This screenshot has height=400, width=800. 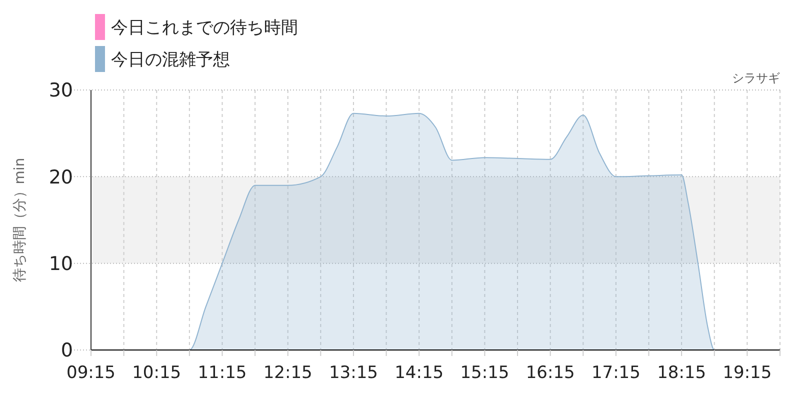 I want to click on x-tick-label: 14:15, so click(x=419, y=373).